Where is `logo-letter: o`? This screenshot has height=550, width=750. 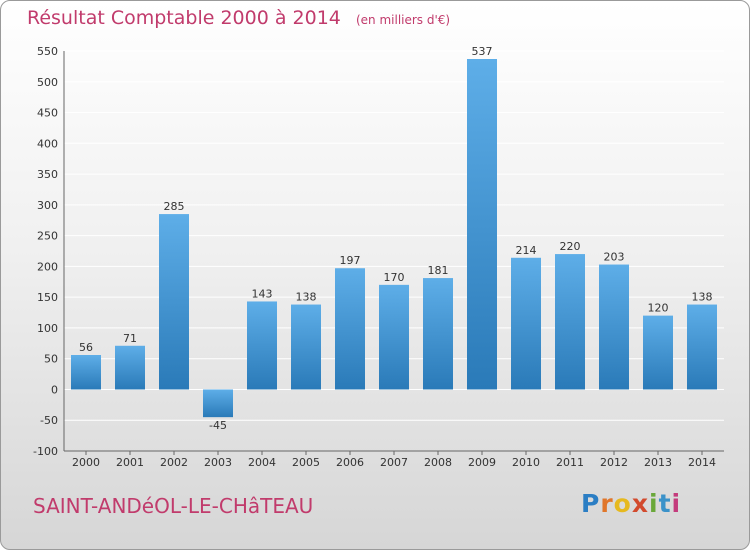
logo-letter: o is located at coordinates (622, 503).